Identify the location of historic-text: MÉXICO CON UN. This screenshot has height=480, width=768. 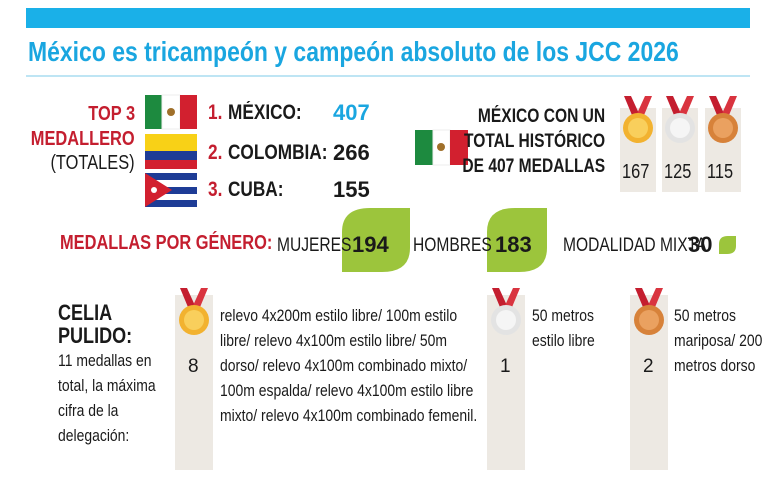
(541, 116).